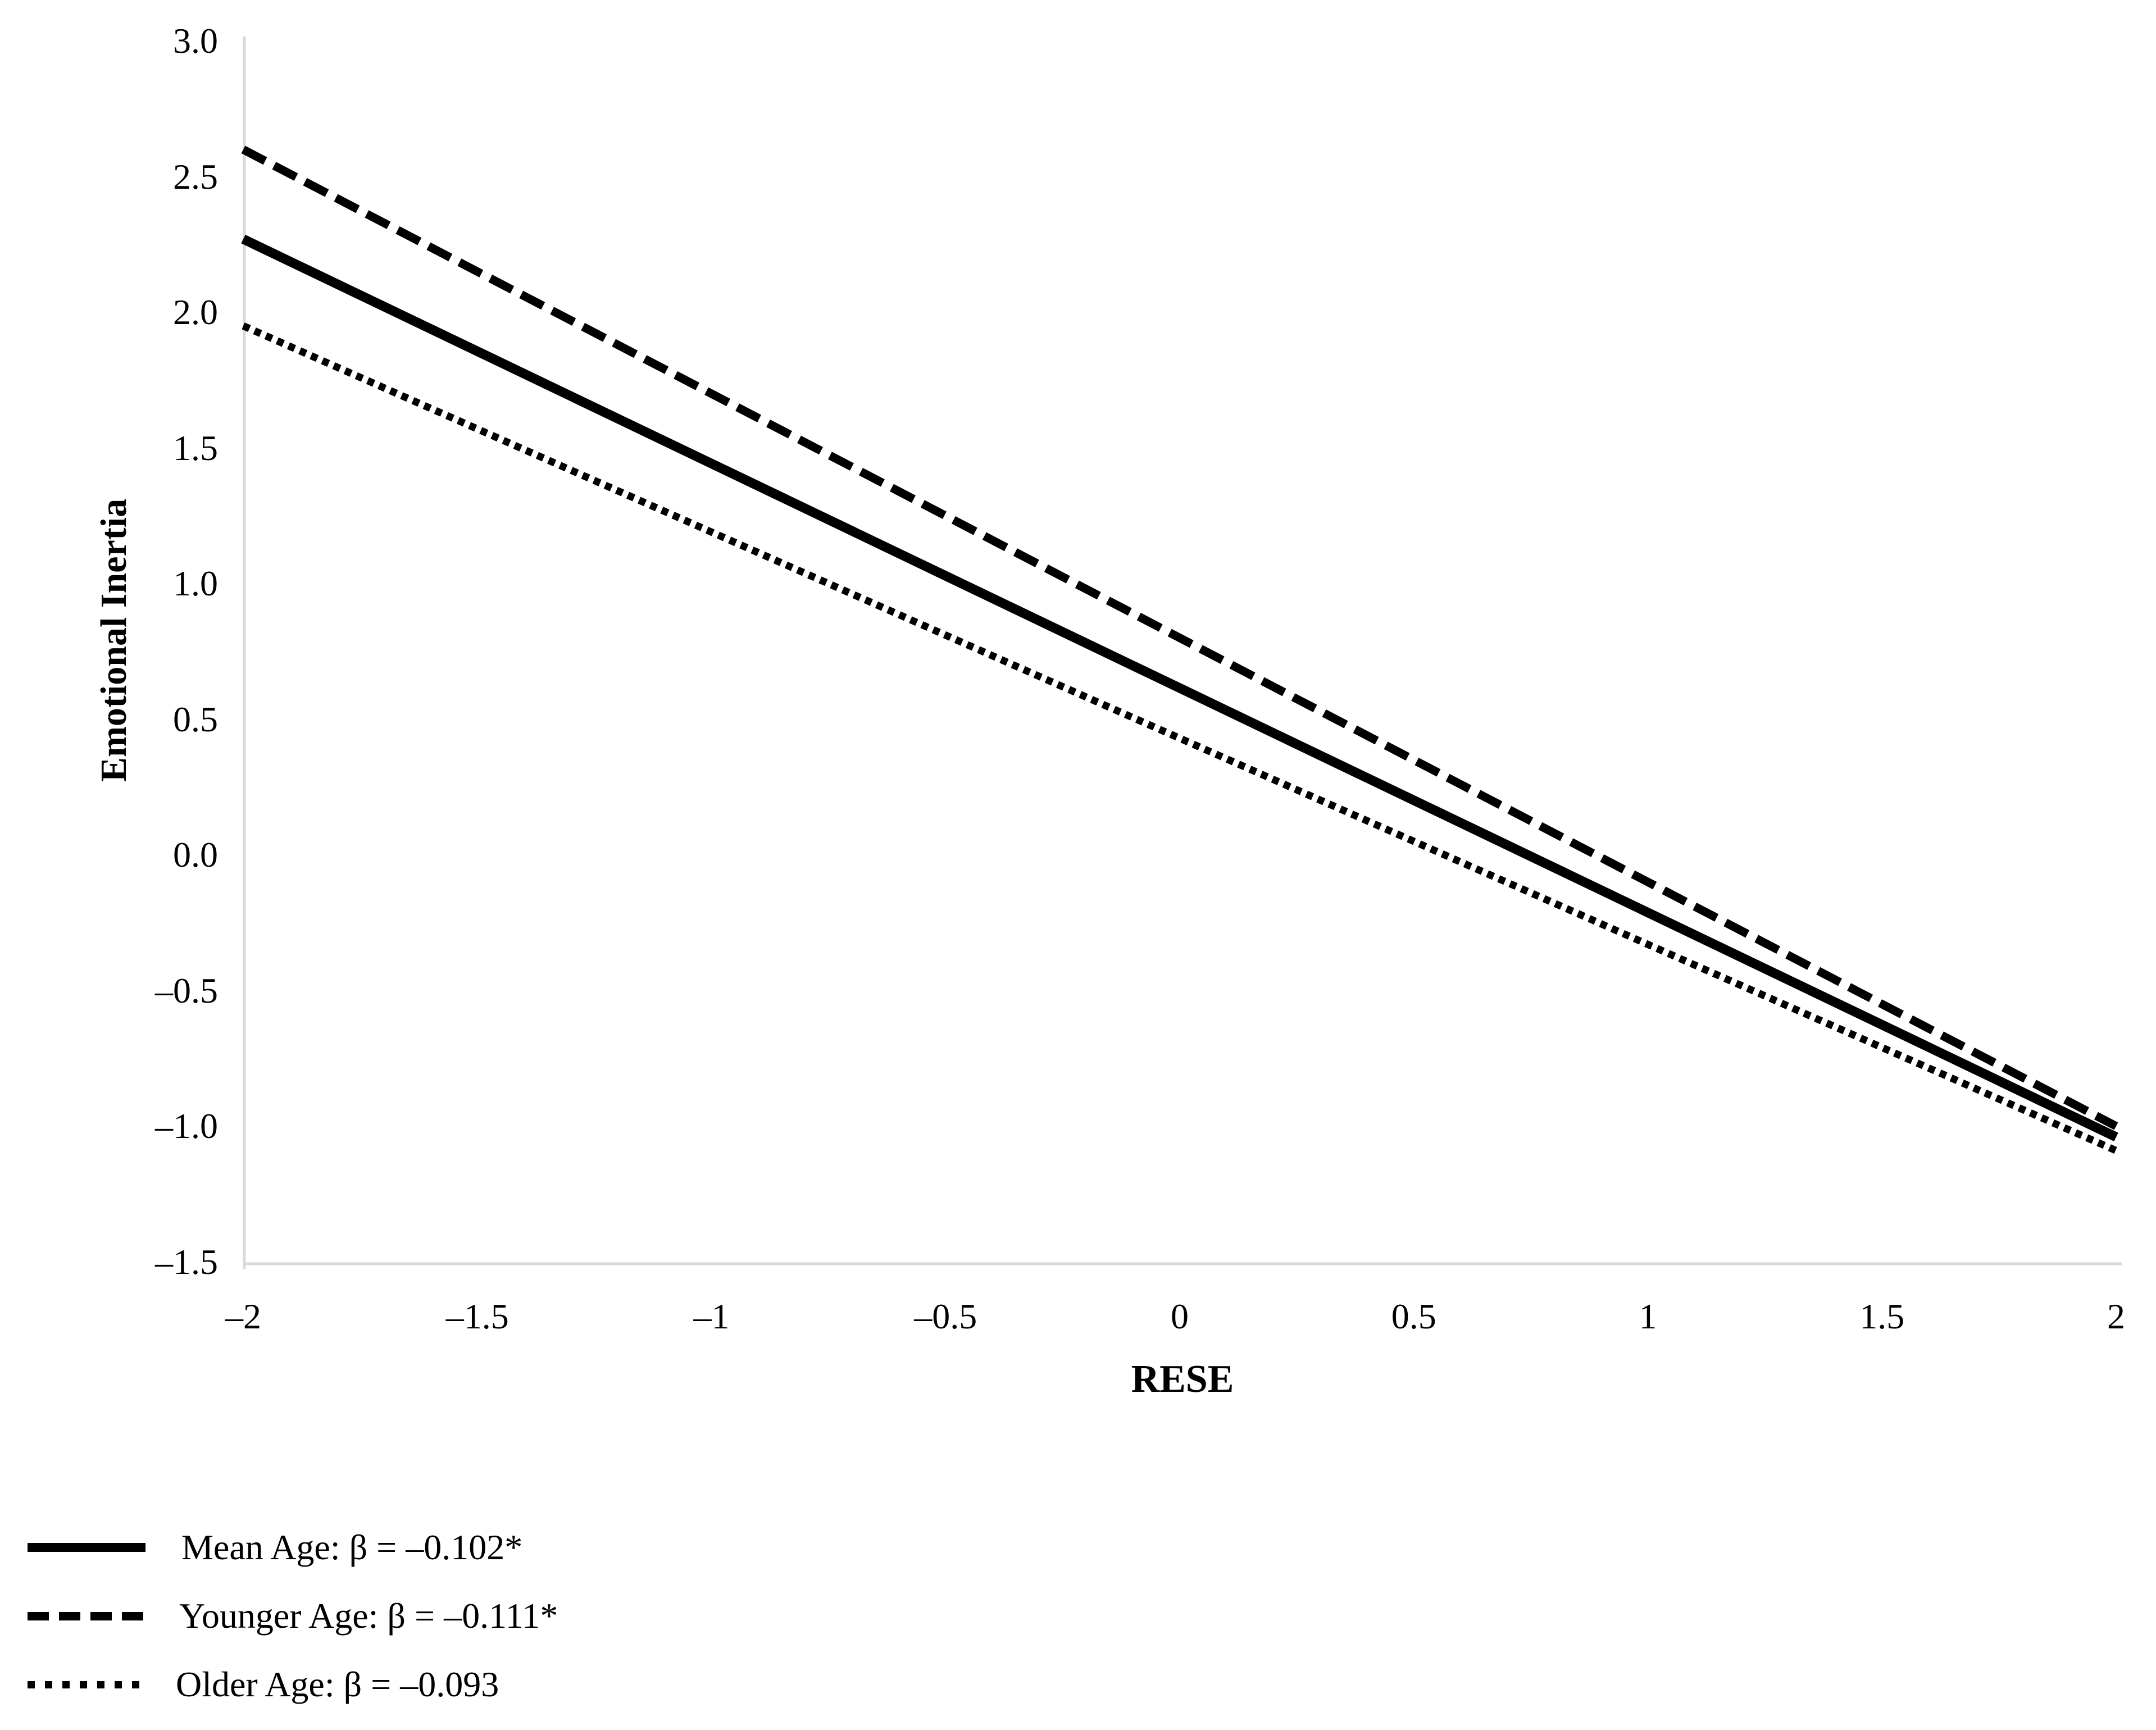 The height and width of the screenshot is (1730, 2156). What do you see at coordinates (352, 1547) in the screenshot?
I see `legend-label: Mean Age: β = –0.102*` at bounding box center [352, 1547].